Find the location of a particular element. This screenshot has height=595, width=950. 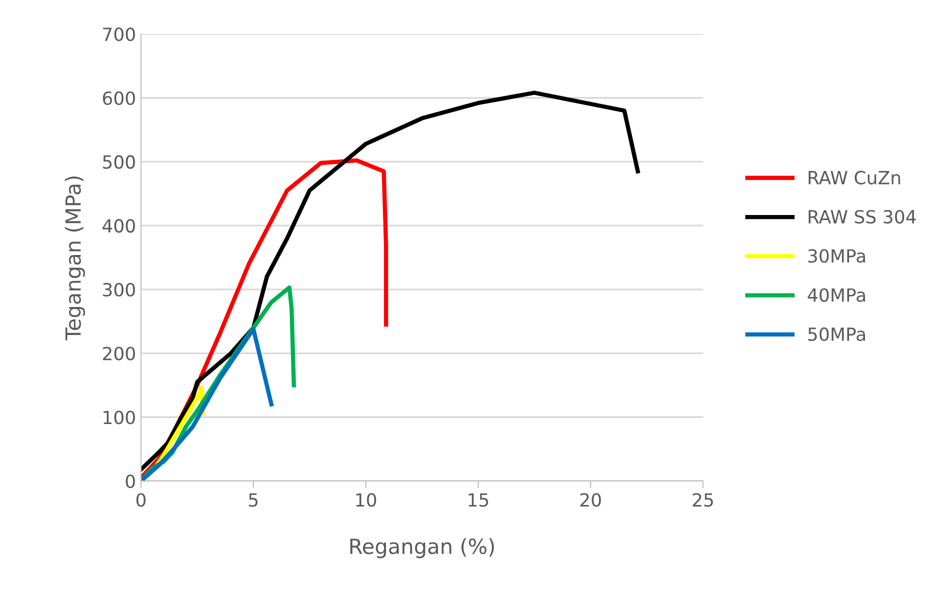

x-tick-label: 25 is located at coordinates (702, 500).